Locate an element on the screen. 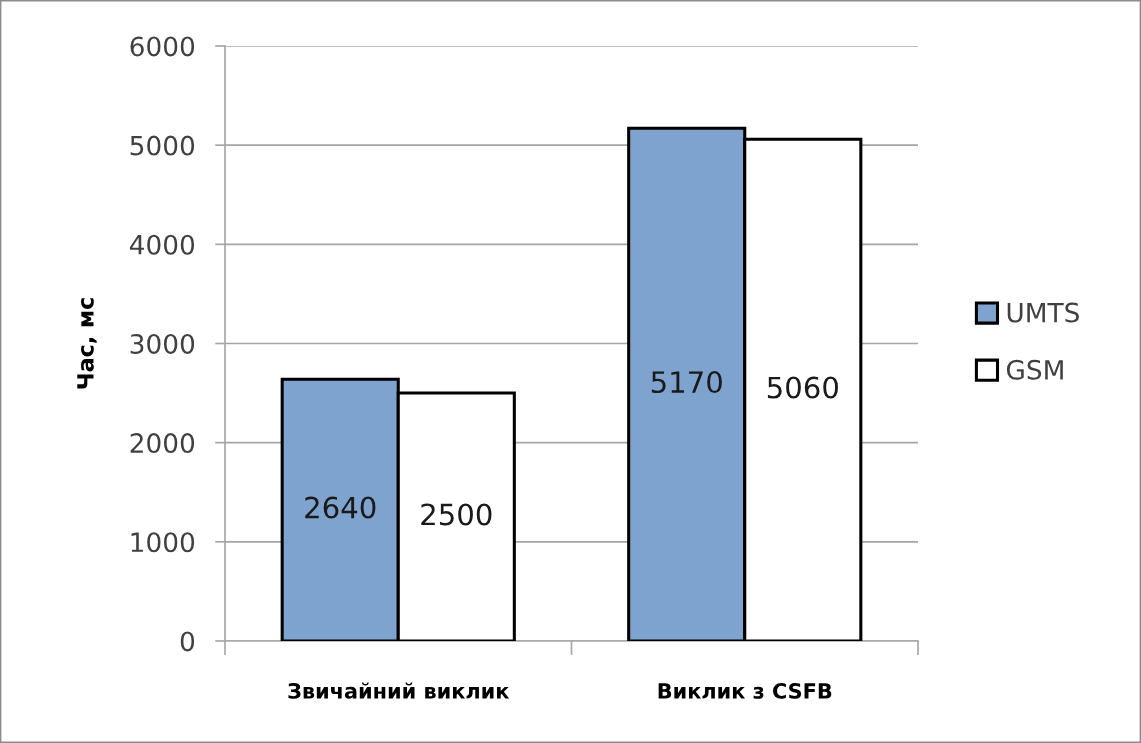  legend-label: GSM is located at coordinates (1034, 369).